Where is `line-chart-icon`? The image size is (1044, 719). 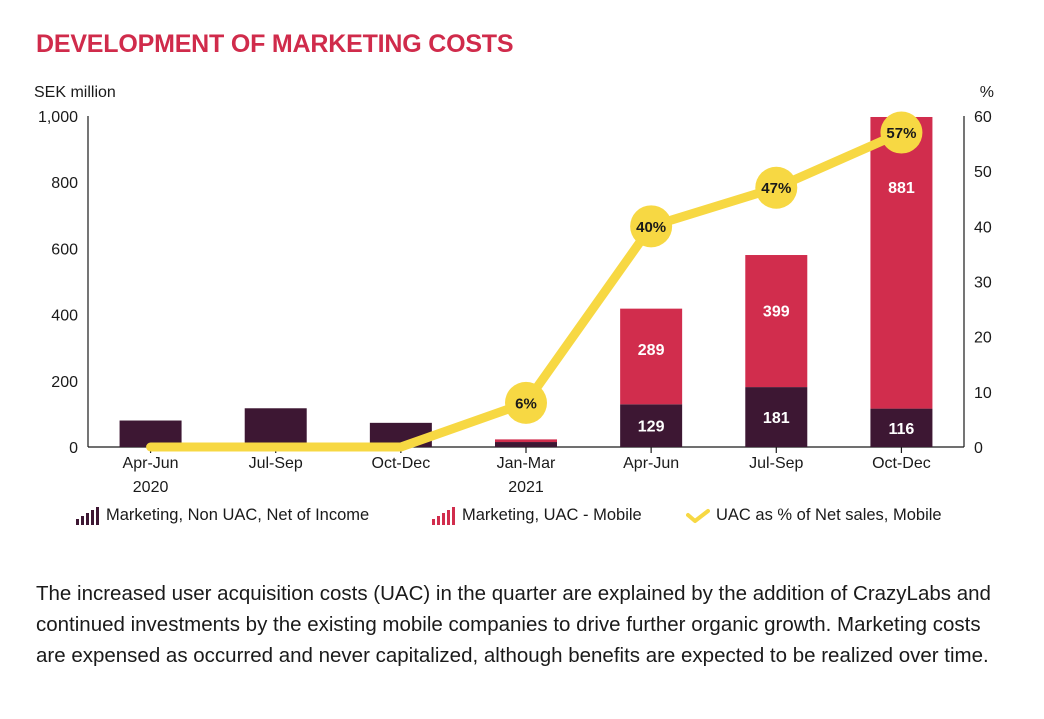
line-chart-icon is located at coordinates (698, 515).